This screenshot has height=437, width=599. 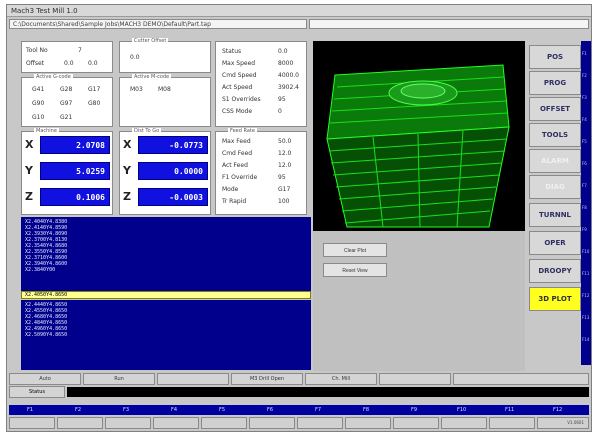 I want to click on axis-label-y: Y, so click(x=29, y=170).